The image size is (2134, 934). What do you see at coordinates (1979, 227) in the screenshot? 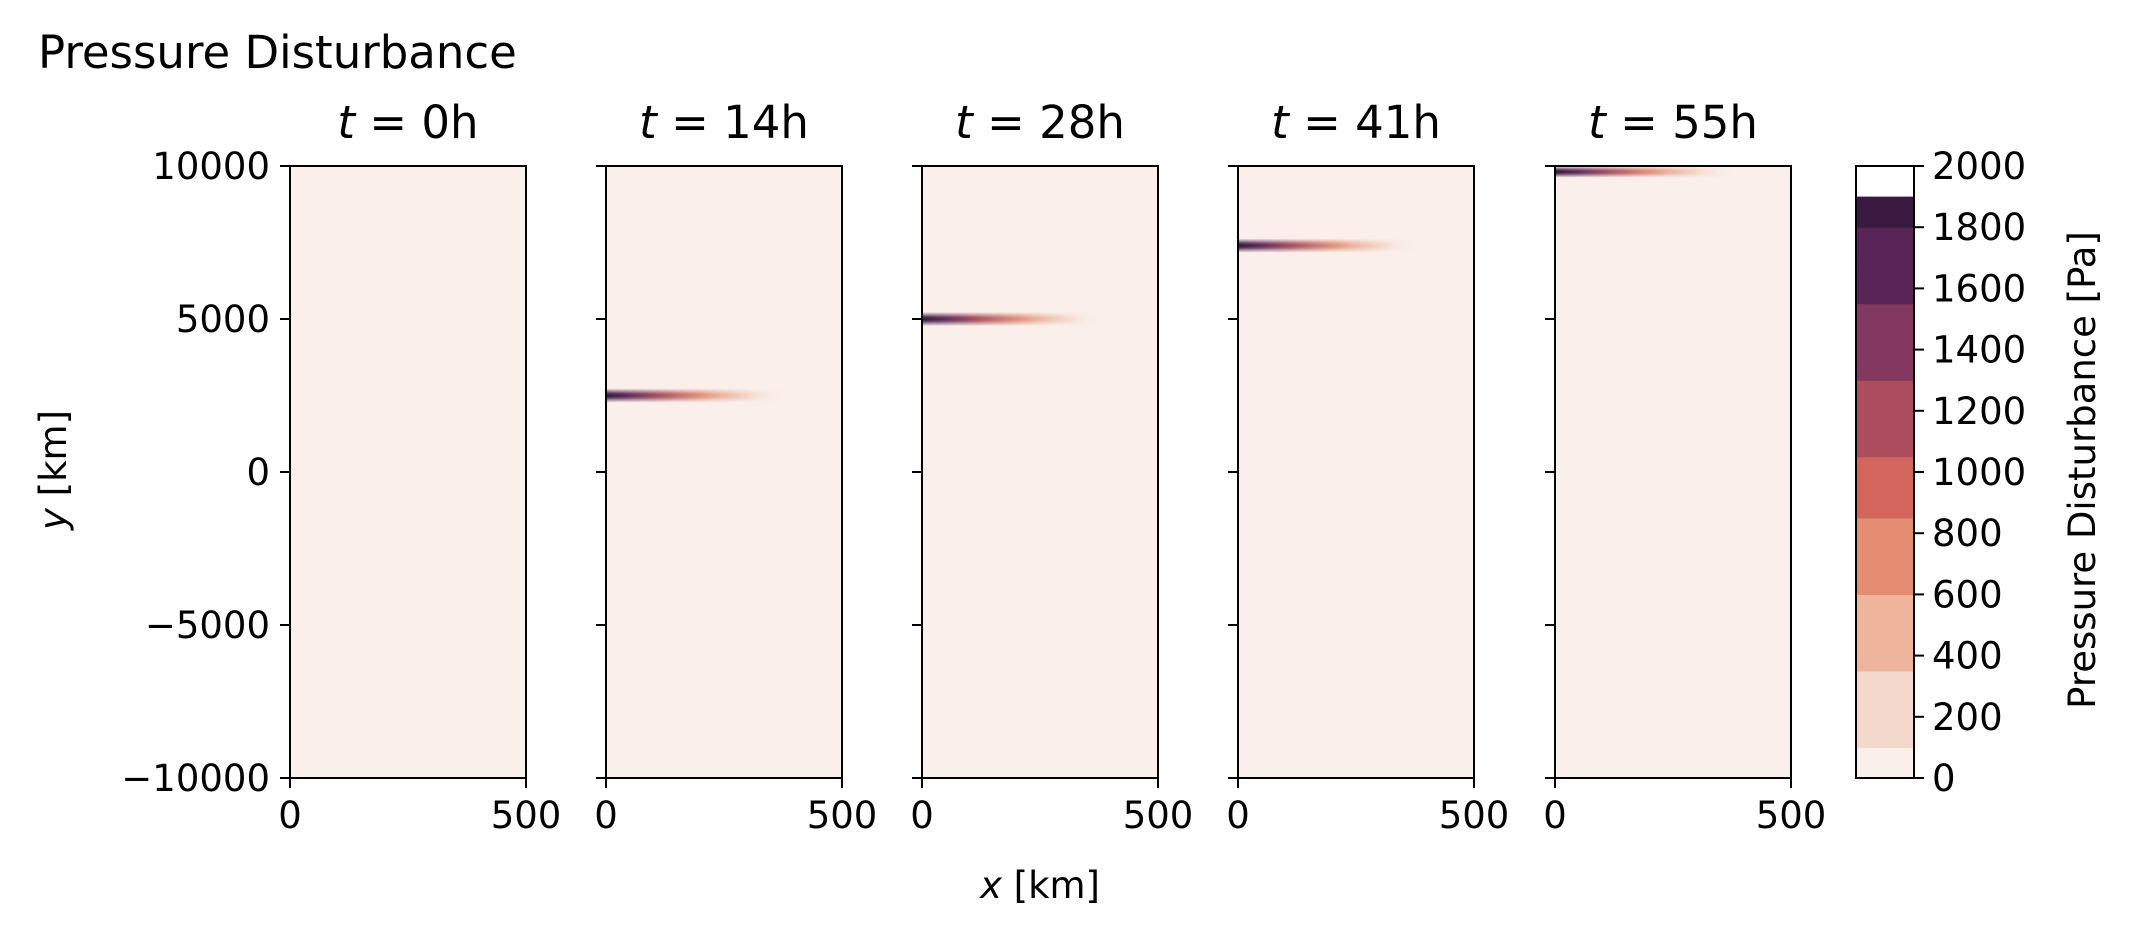
I see `colorbar-tick-label: 1800` at bounding box center [1979, 227].